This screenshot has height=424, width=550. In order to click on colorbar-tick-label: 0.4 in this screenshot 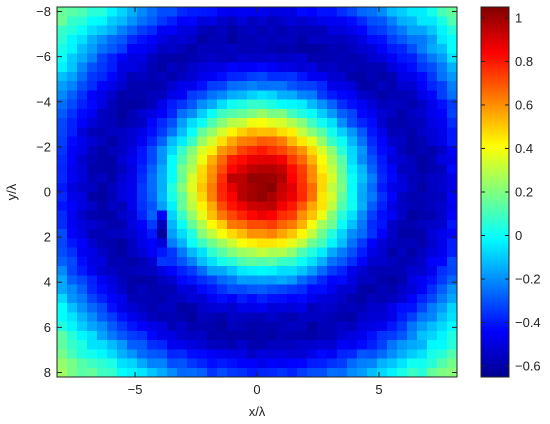, I will do `click(524, 148)`.